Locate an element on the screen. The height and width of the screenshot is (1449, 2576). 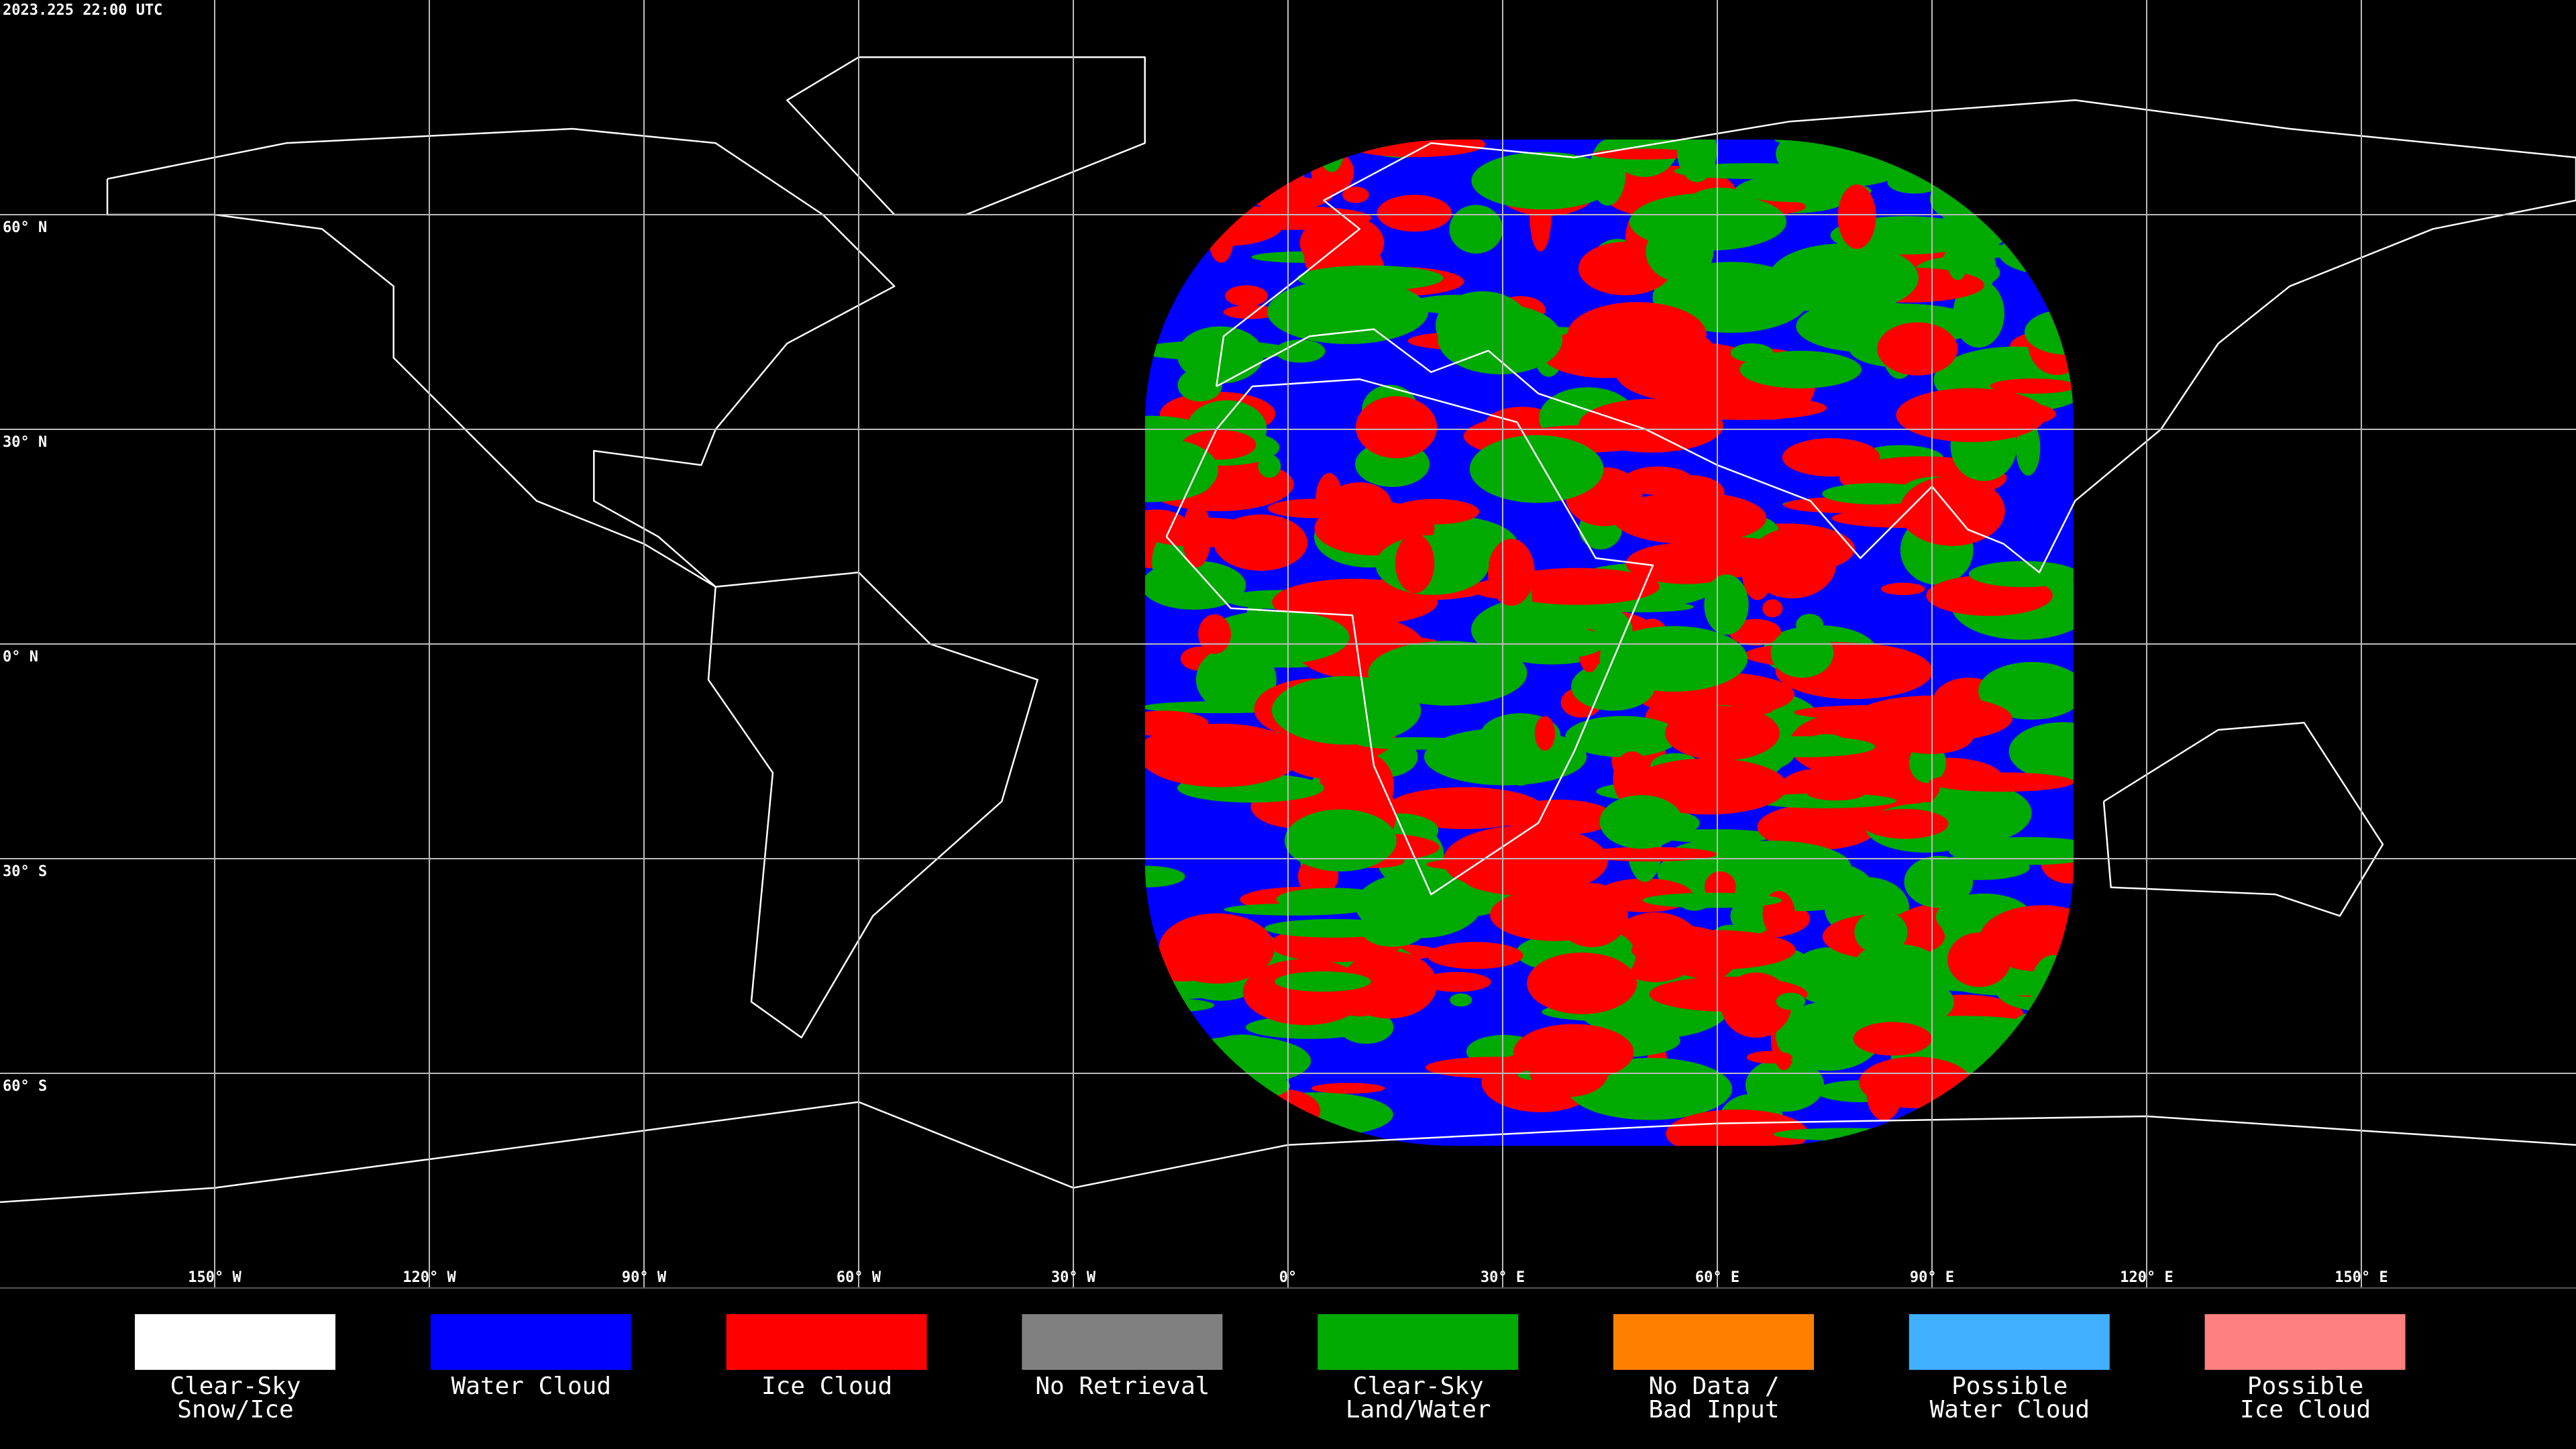
lat-label: 30° N is located at coordinates (25, 442).